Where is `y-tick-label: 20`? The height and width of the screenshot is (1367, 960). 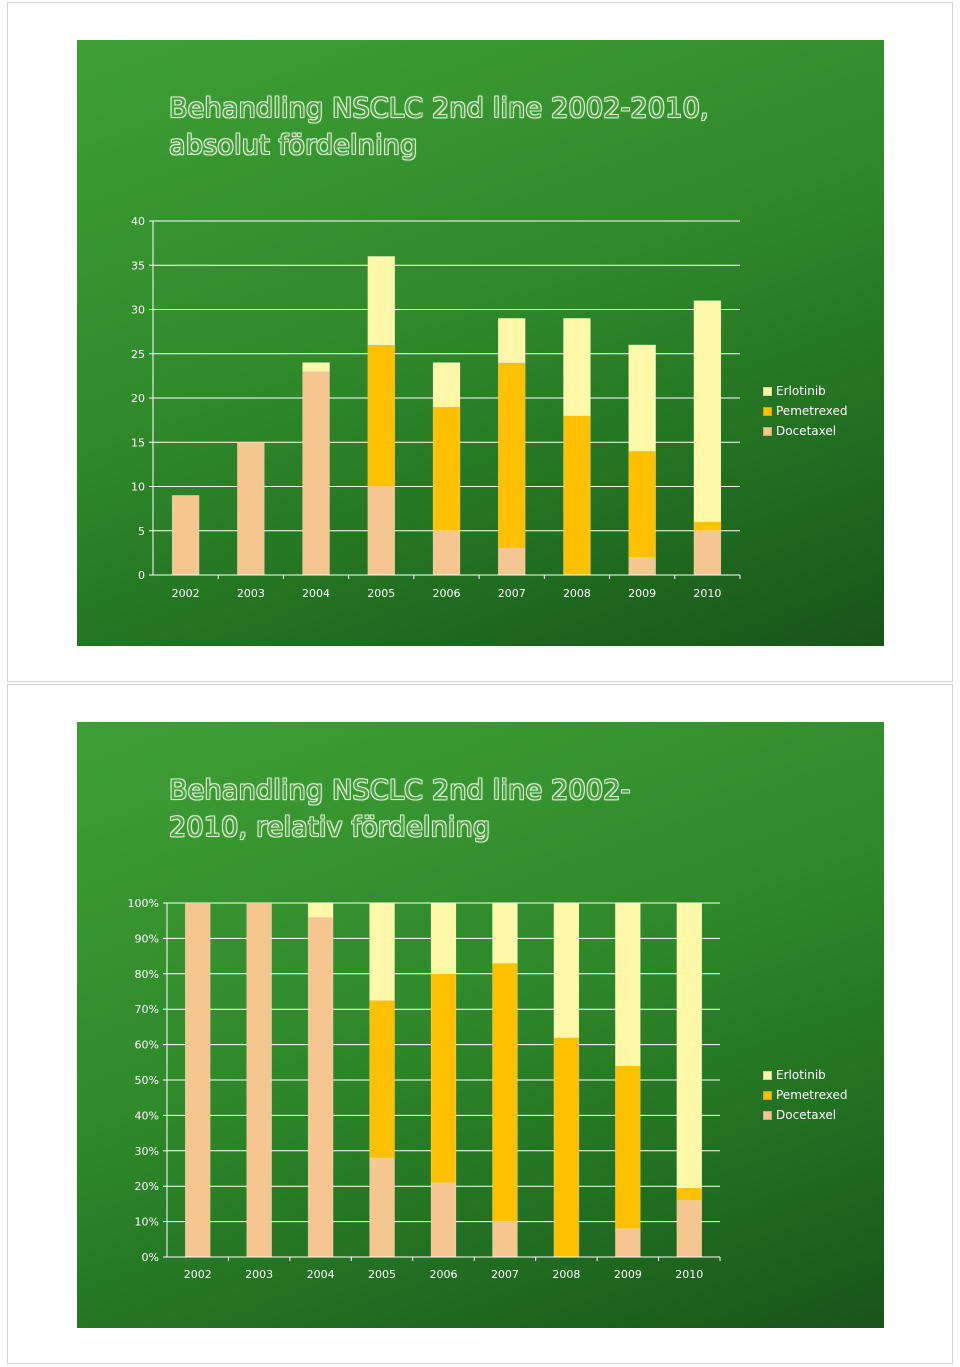
y-tick-label: 20 is located at coordinates (138, 398).